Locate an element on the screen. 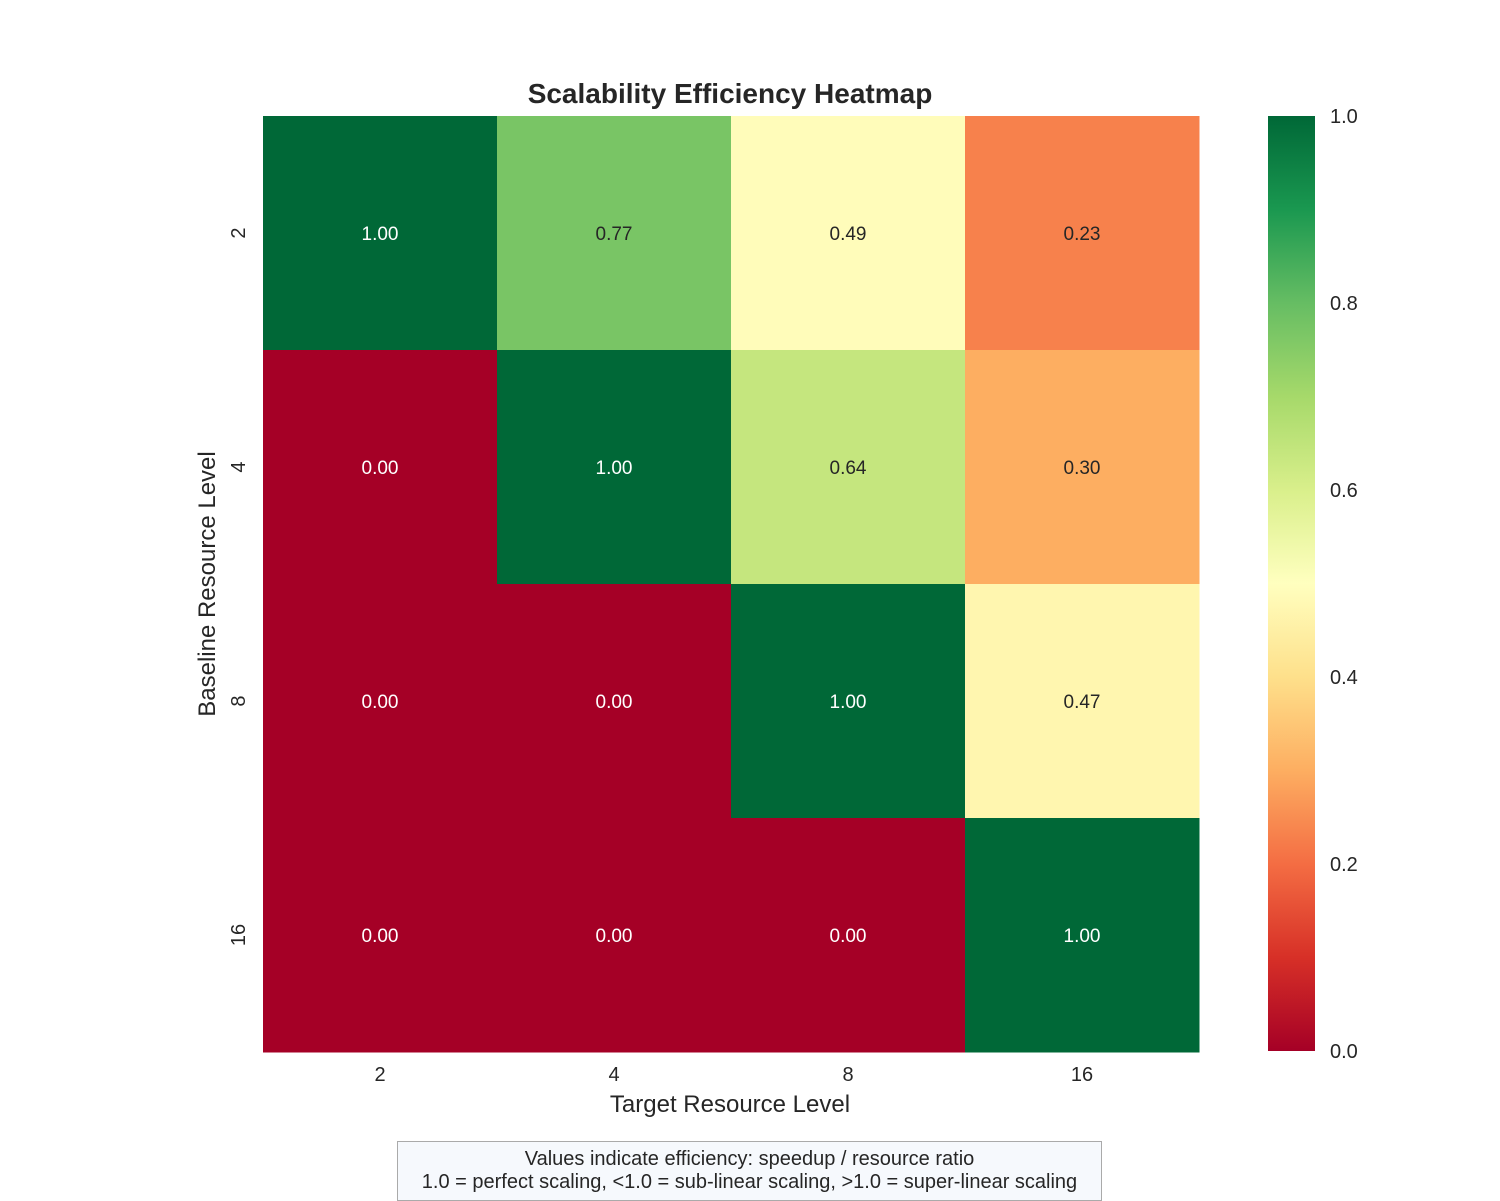 The width and height of the screenshot is (1500, 1201). chart-title: Scalability Efficiency Heatmap is located at coordinates (730, 93).